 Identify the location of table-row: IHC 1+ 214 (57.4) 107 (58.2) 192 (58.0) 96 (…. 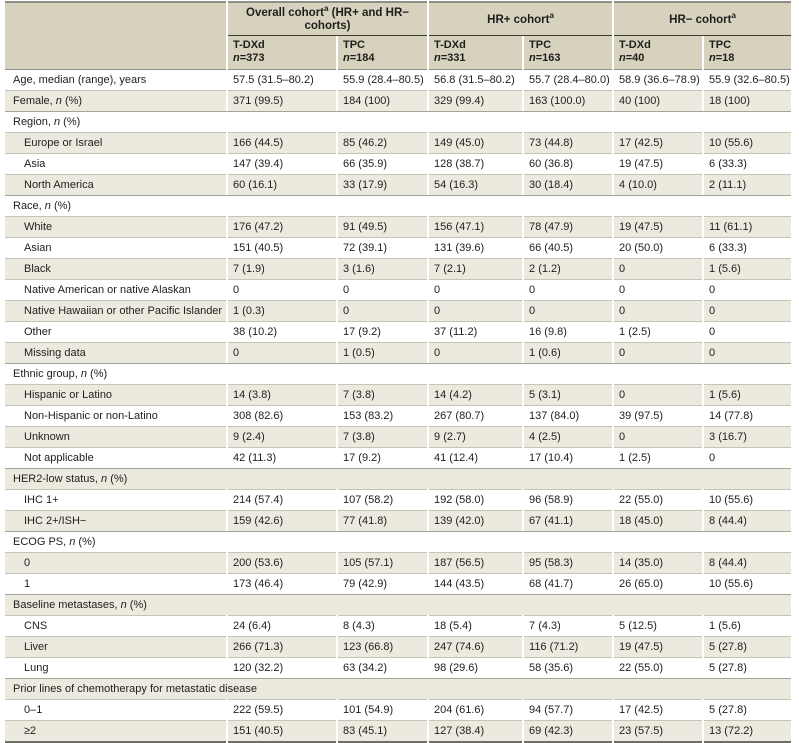
(398, 499).